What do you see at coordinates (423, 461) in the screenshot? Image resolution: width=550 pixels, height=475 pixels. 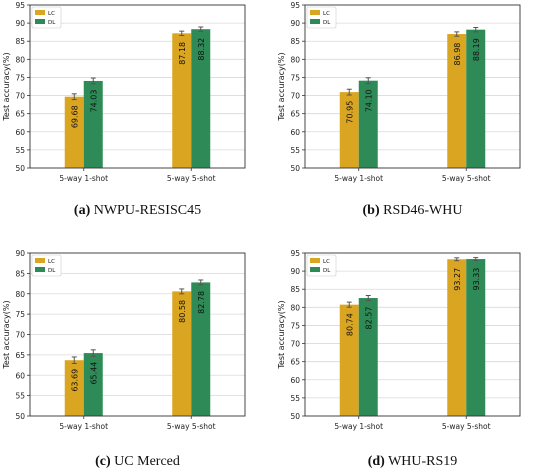 I see `caption-text: WHU-RS19` at bounding box center [423, 461].